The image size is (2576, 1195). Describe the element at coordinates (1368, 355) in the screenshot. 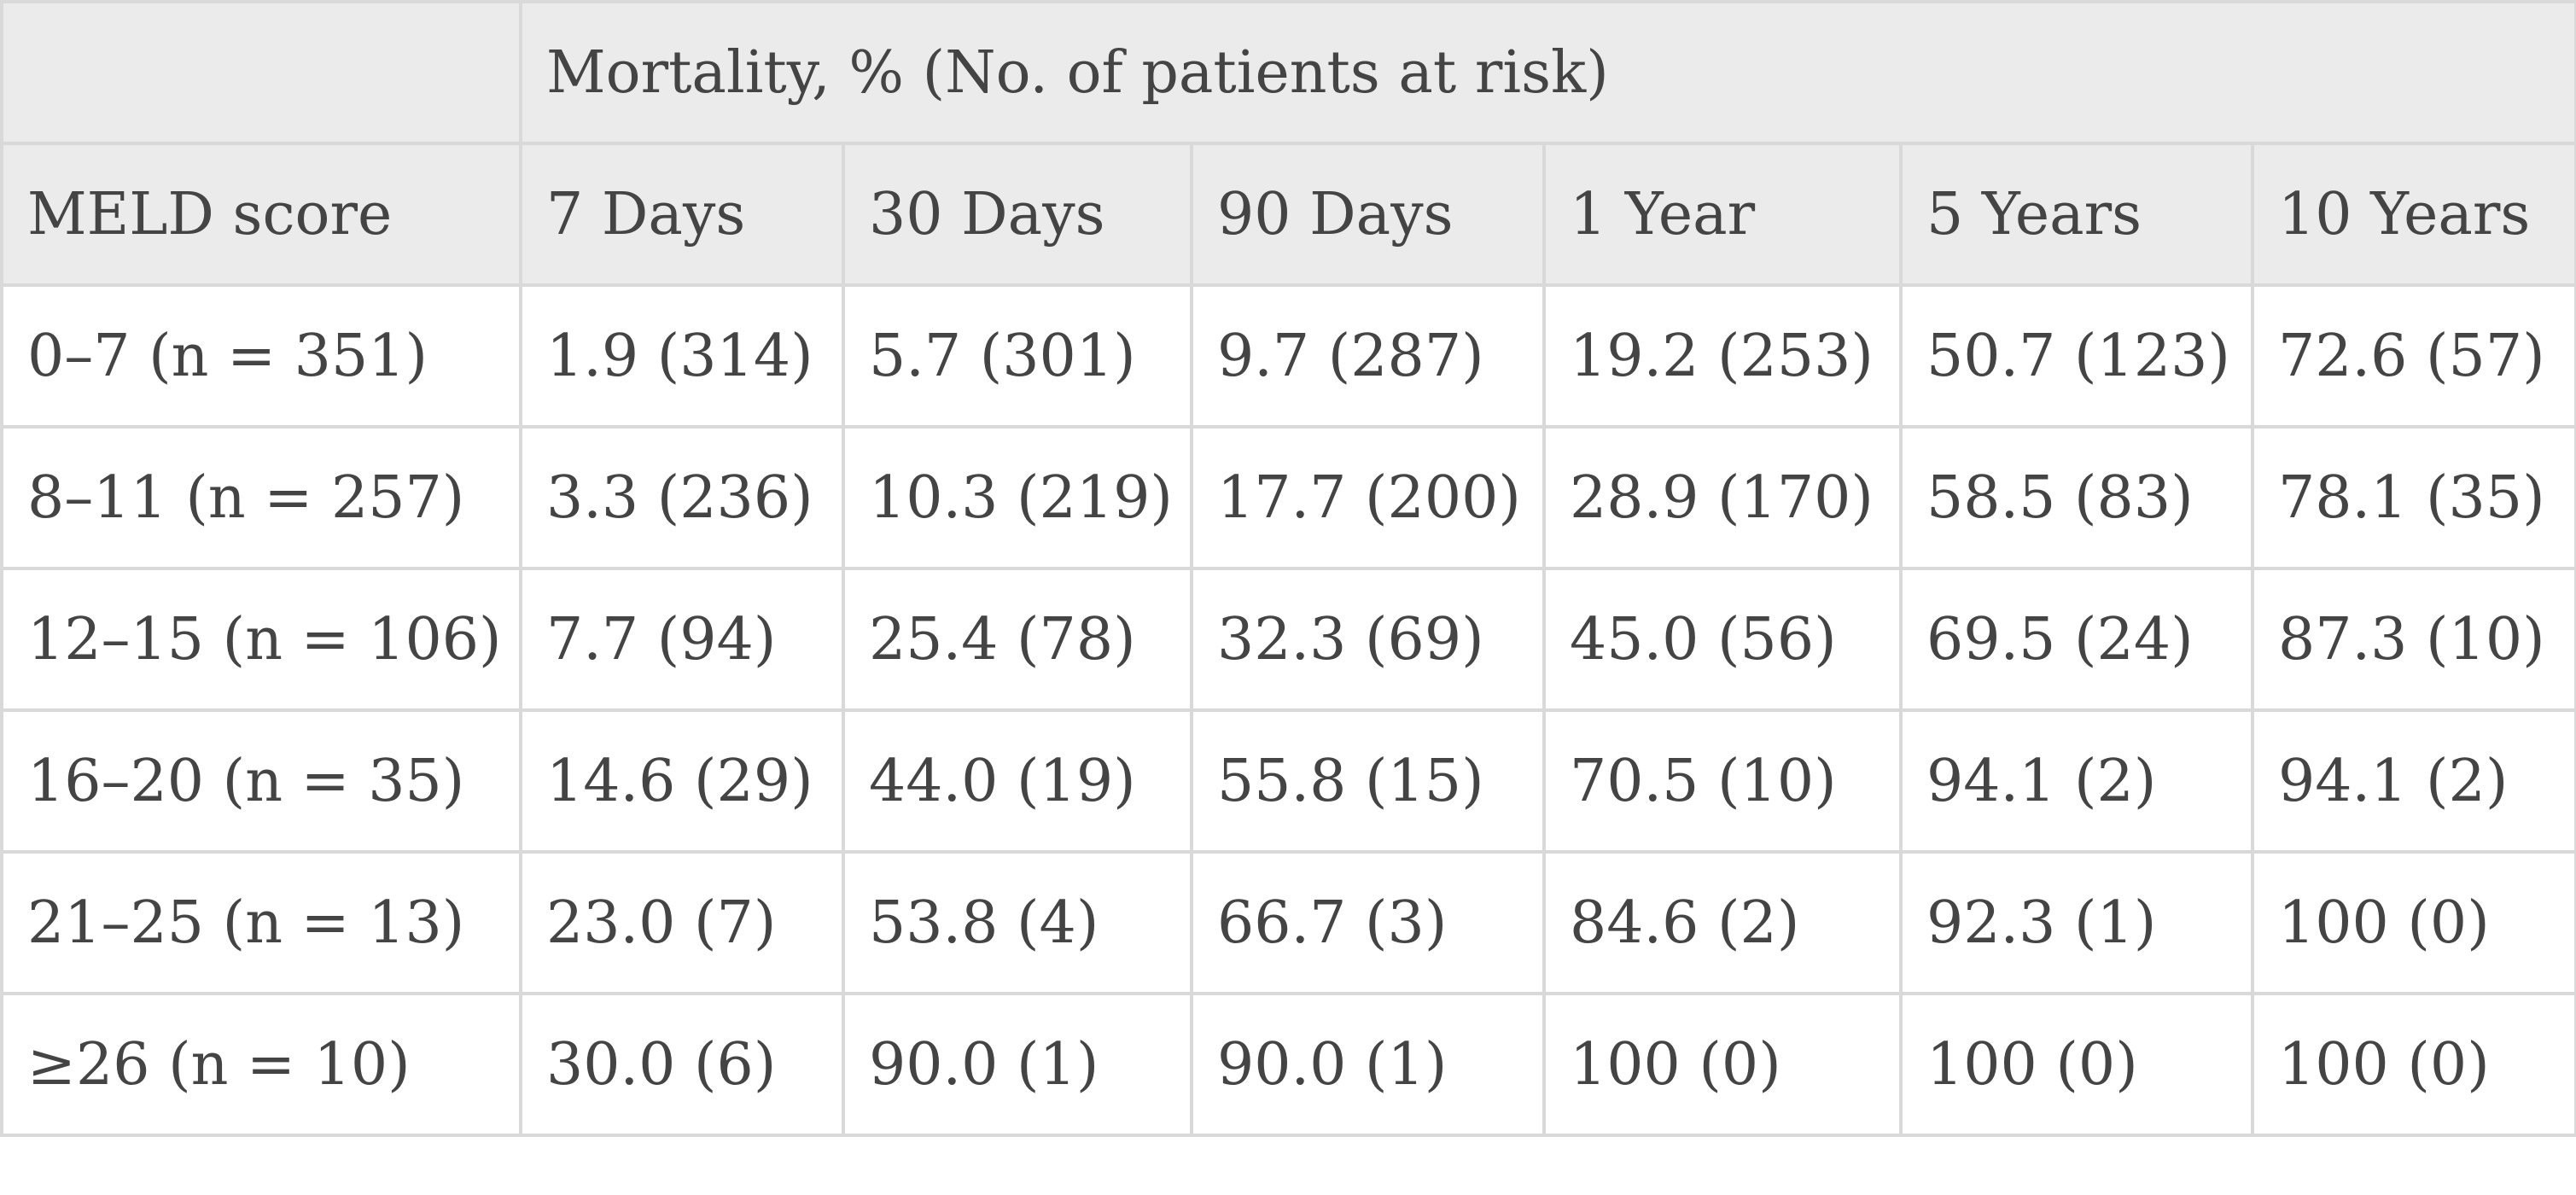

I see `table-cell: 9.7 (287)` at that location.